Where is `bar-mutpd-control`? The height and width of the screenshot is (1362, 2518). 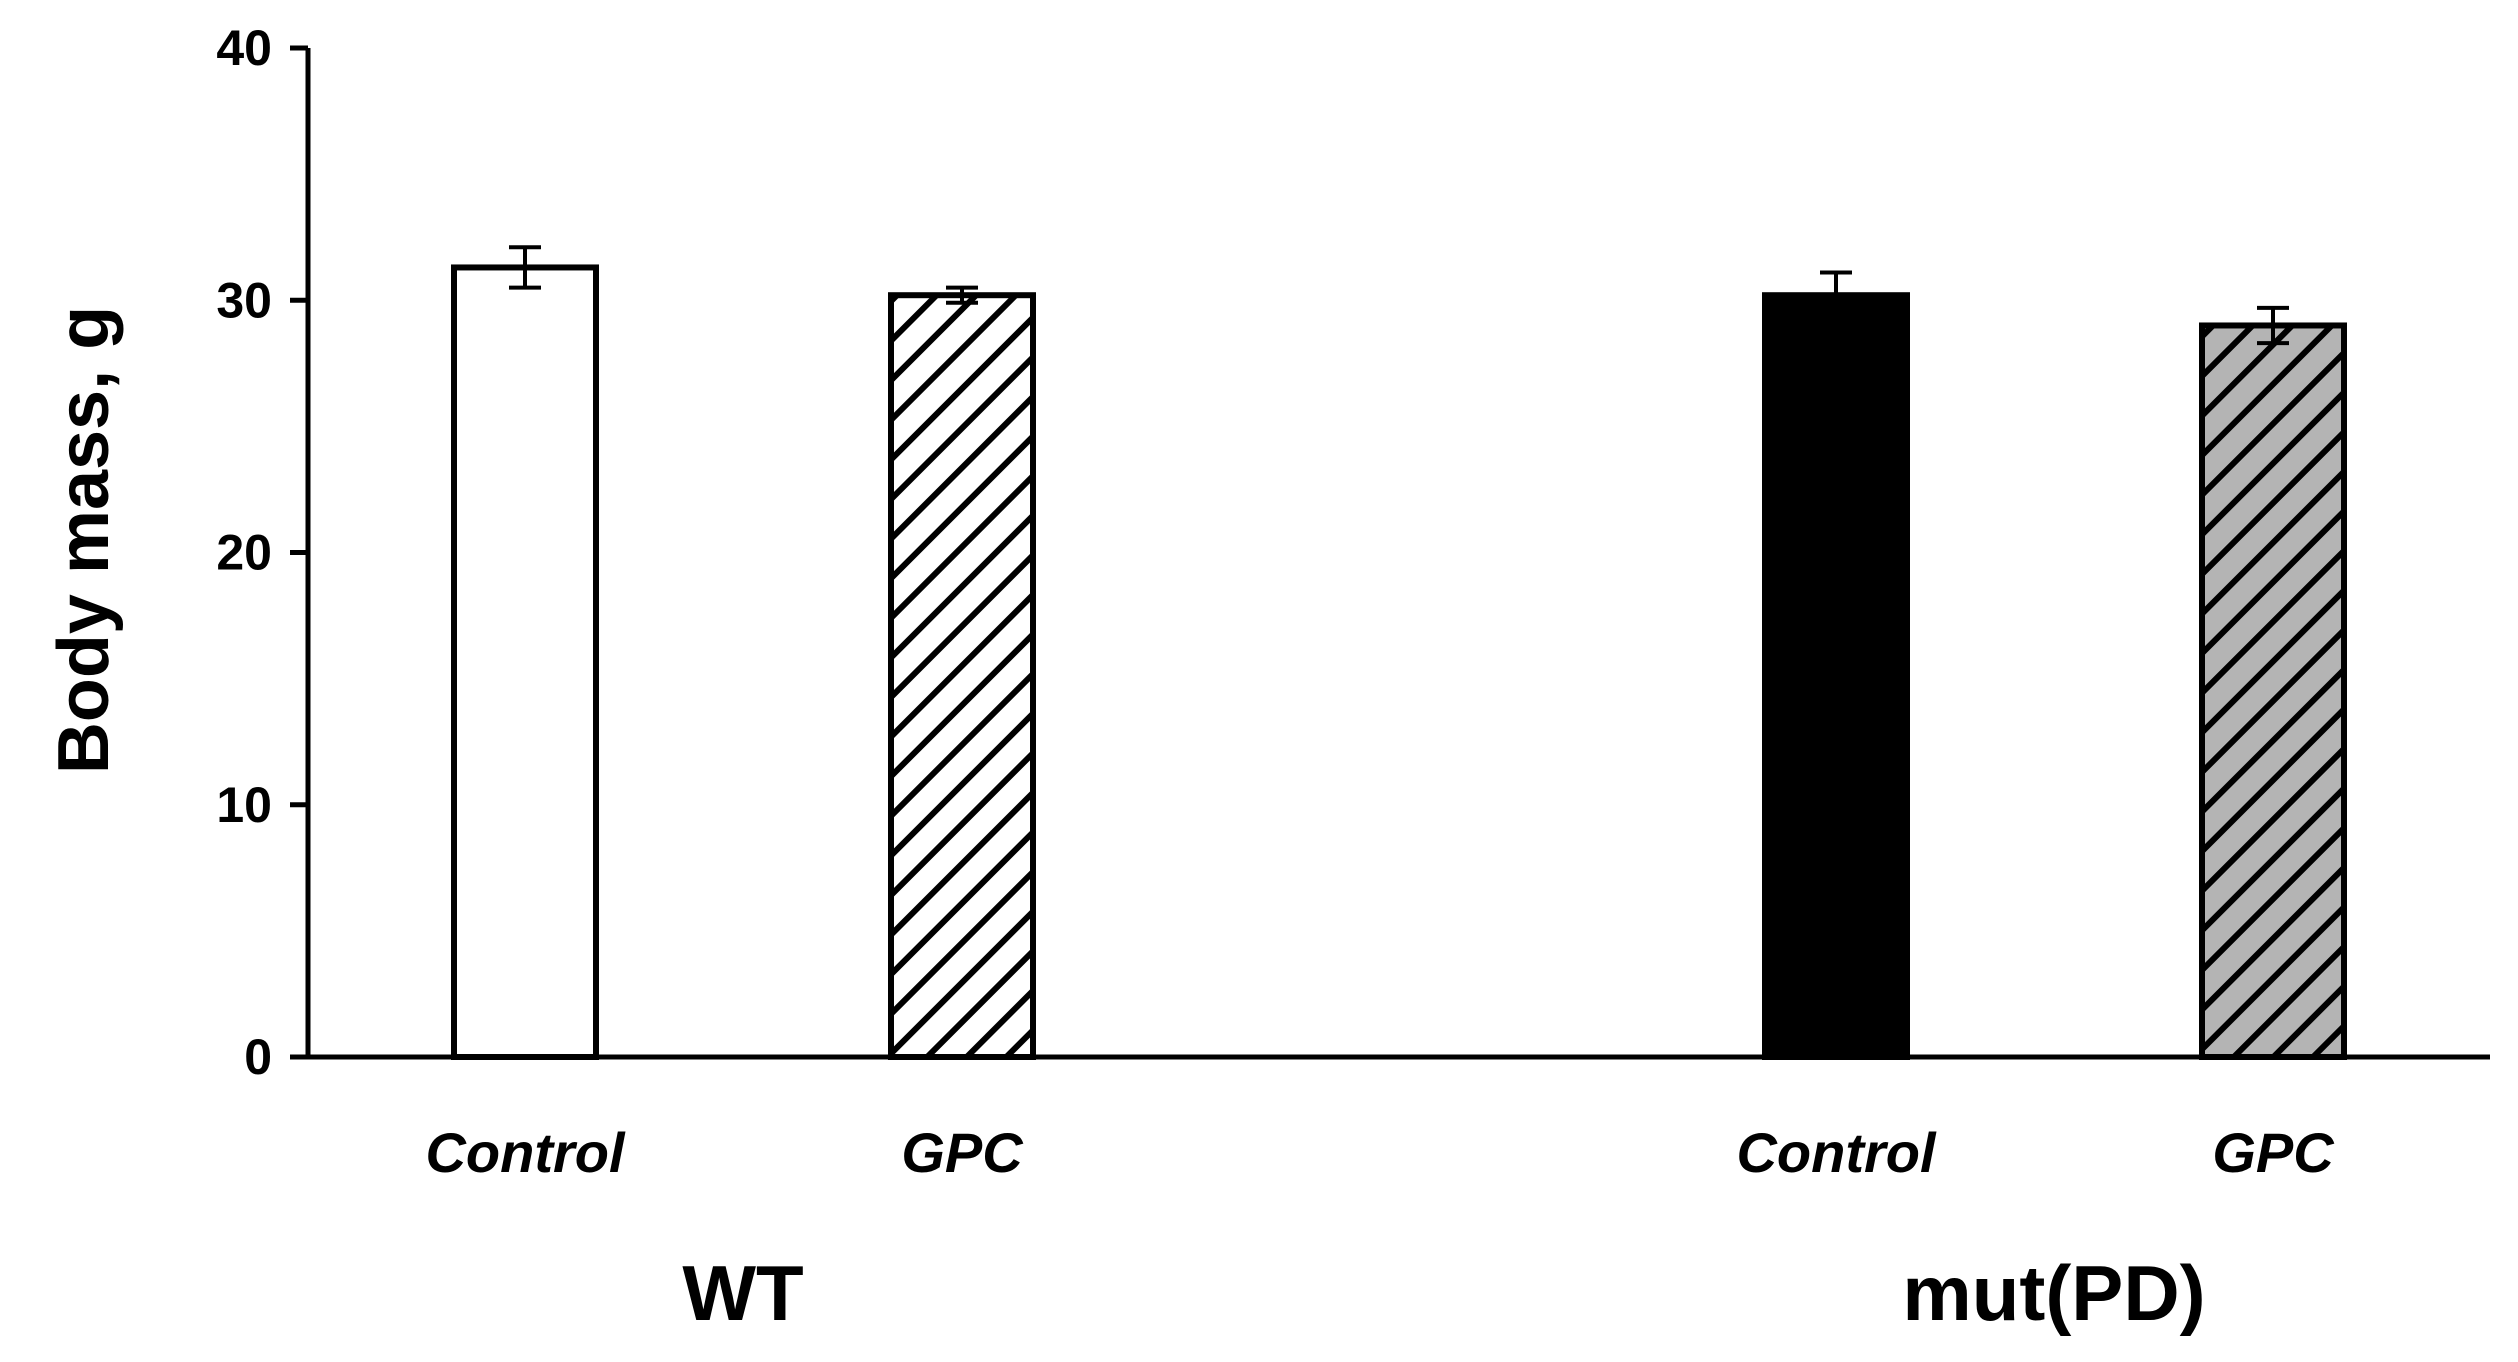
bar-mutpd-control is located at coordinates (1836, 676).